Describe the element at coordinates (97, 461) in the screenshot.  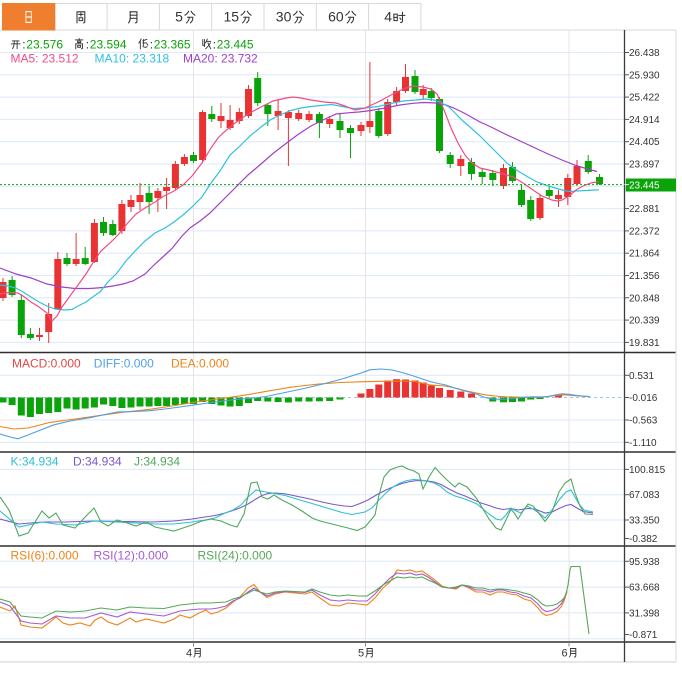
I see `svg-text: D:34.934` at that location.